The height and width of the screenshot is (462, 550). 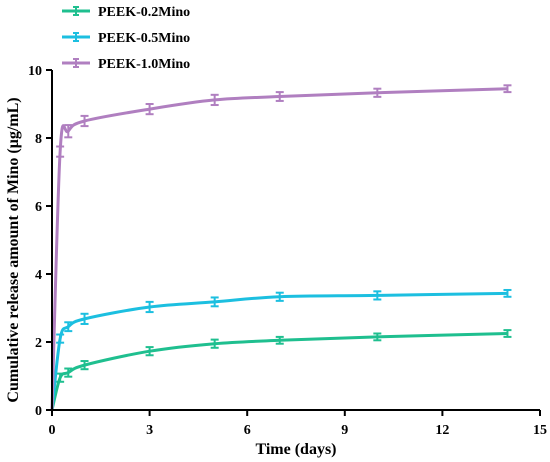 What do you see at coordinates (540, 430) in the screenshot?
I see `x-tick-label: 15` at bounding box center [540, 430].